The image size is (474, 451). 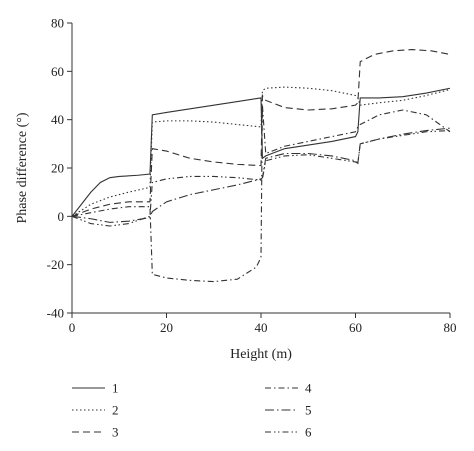 What do you see at coordinates (308, 388) in the screenshot?
I see `legend-label-4: 4` at bounding box center [308, 388].